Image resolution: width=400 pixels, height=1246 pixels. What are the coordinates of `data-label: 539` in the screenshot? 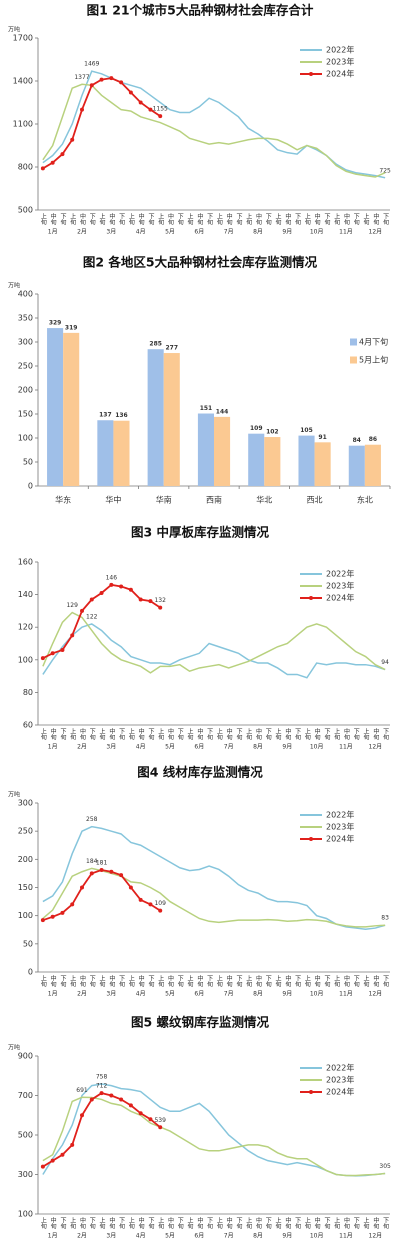 It's located at (160, 1120).